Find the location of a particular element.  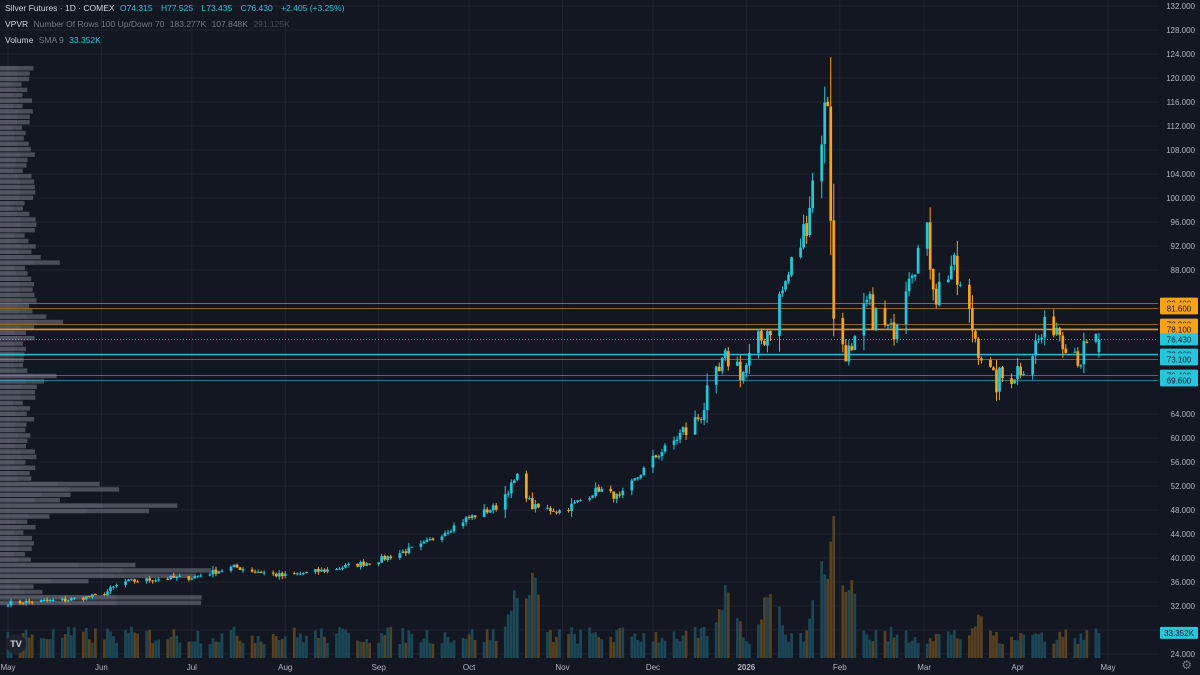

volume-tag-box is located at coordinates (1179, 632).